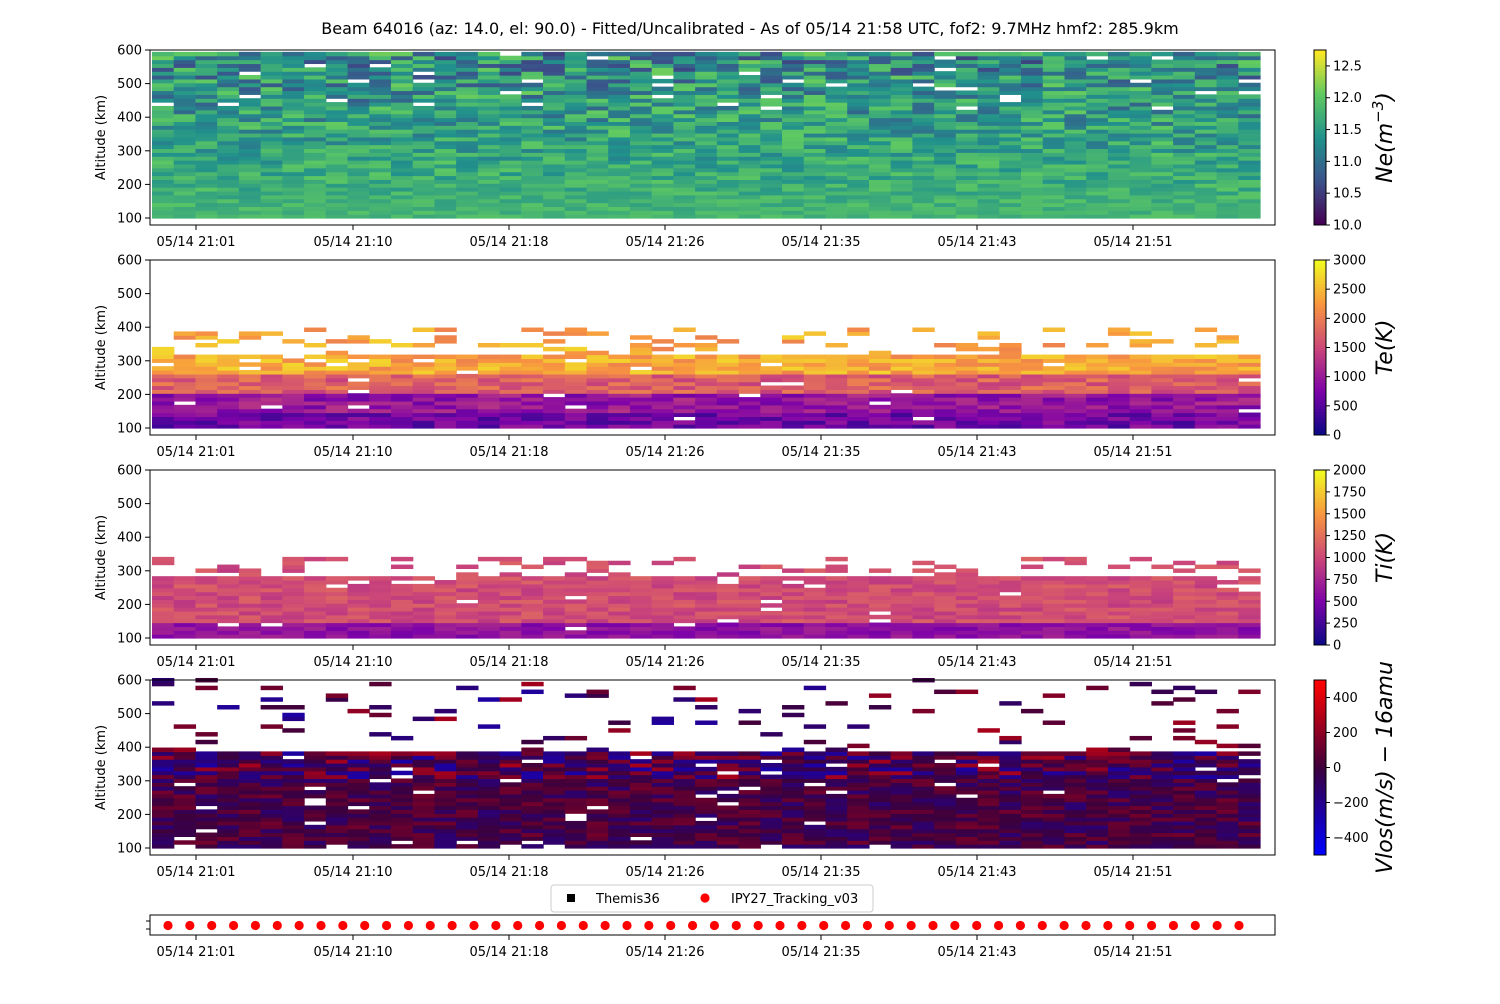 This screenshot has height=1004, width=1500. What do you see at coordinates (1349, 471) in the screenshot?
I see `ti-colorbar-tick-label: 2000` at bounding box center [1349, 471].